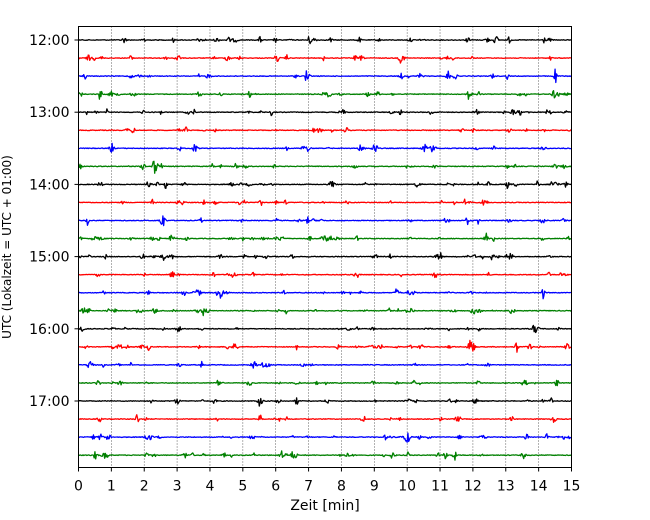 The image size is (650, 520). Describe the element at coordinates (275, 487) in the screenshot. I see `x-tick-label: 6` at that location.